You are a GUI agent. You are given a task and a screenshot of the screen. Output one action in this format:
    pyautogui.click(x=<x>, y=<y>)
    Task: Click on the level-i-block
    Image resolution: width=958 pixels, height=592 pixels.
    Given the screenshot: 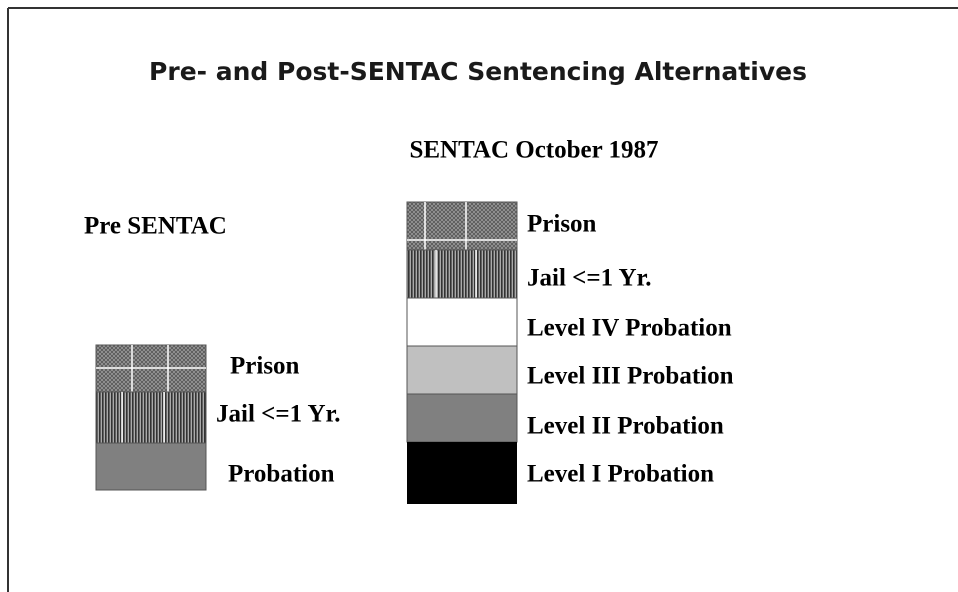 What is the action you would take?
    pyautogui.click(x=462, y=473)
    